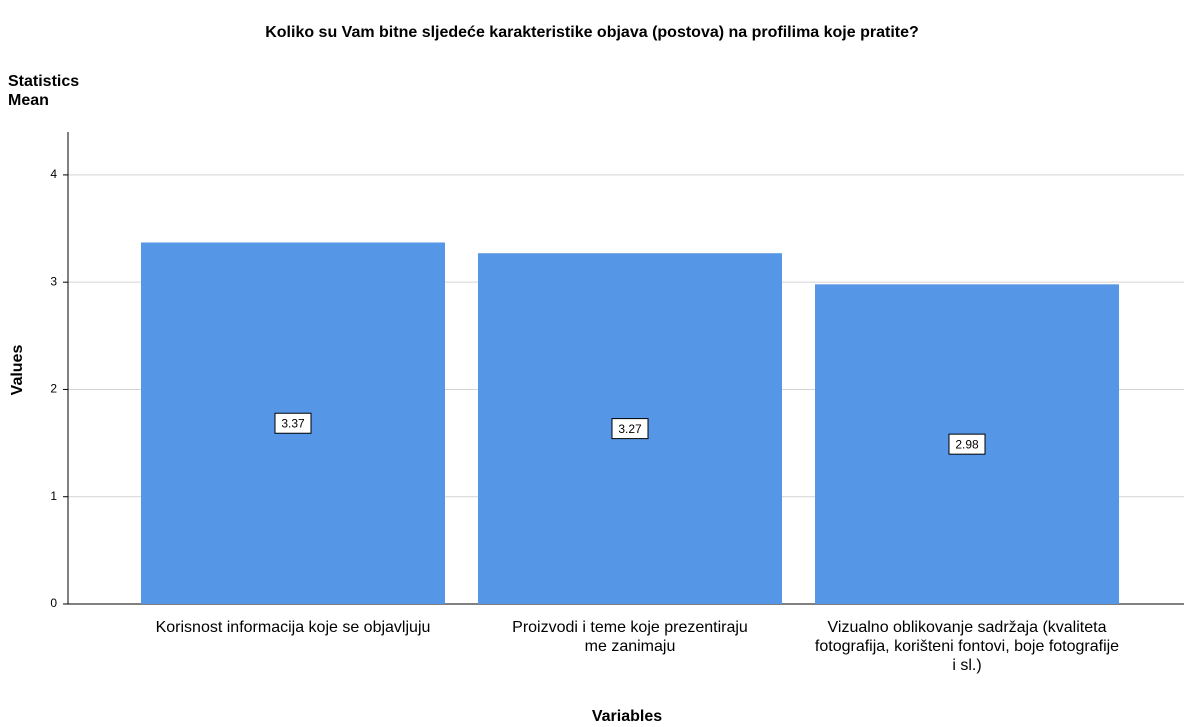 Image resolution: width=1184 pixels, height=727 pixels. Describe the element at coordinates (53, 389) in the screenshot. I see `y-tick-label: 2` at that location.